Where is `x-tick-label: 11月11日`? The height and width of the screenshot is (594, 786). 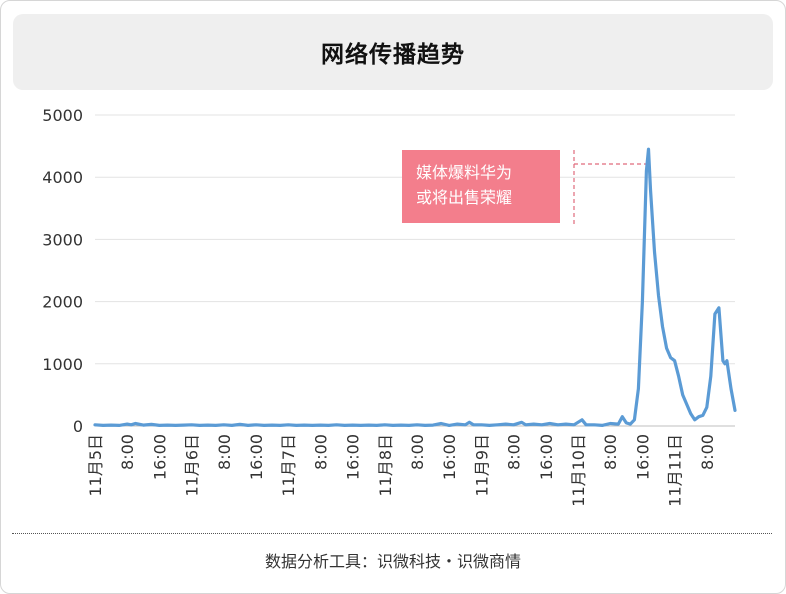 x-tick-label: 11月11日 is located at coordinates (675, 470).